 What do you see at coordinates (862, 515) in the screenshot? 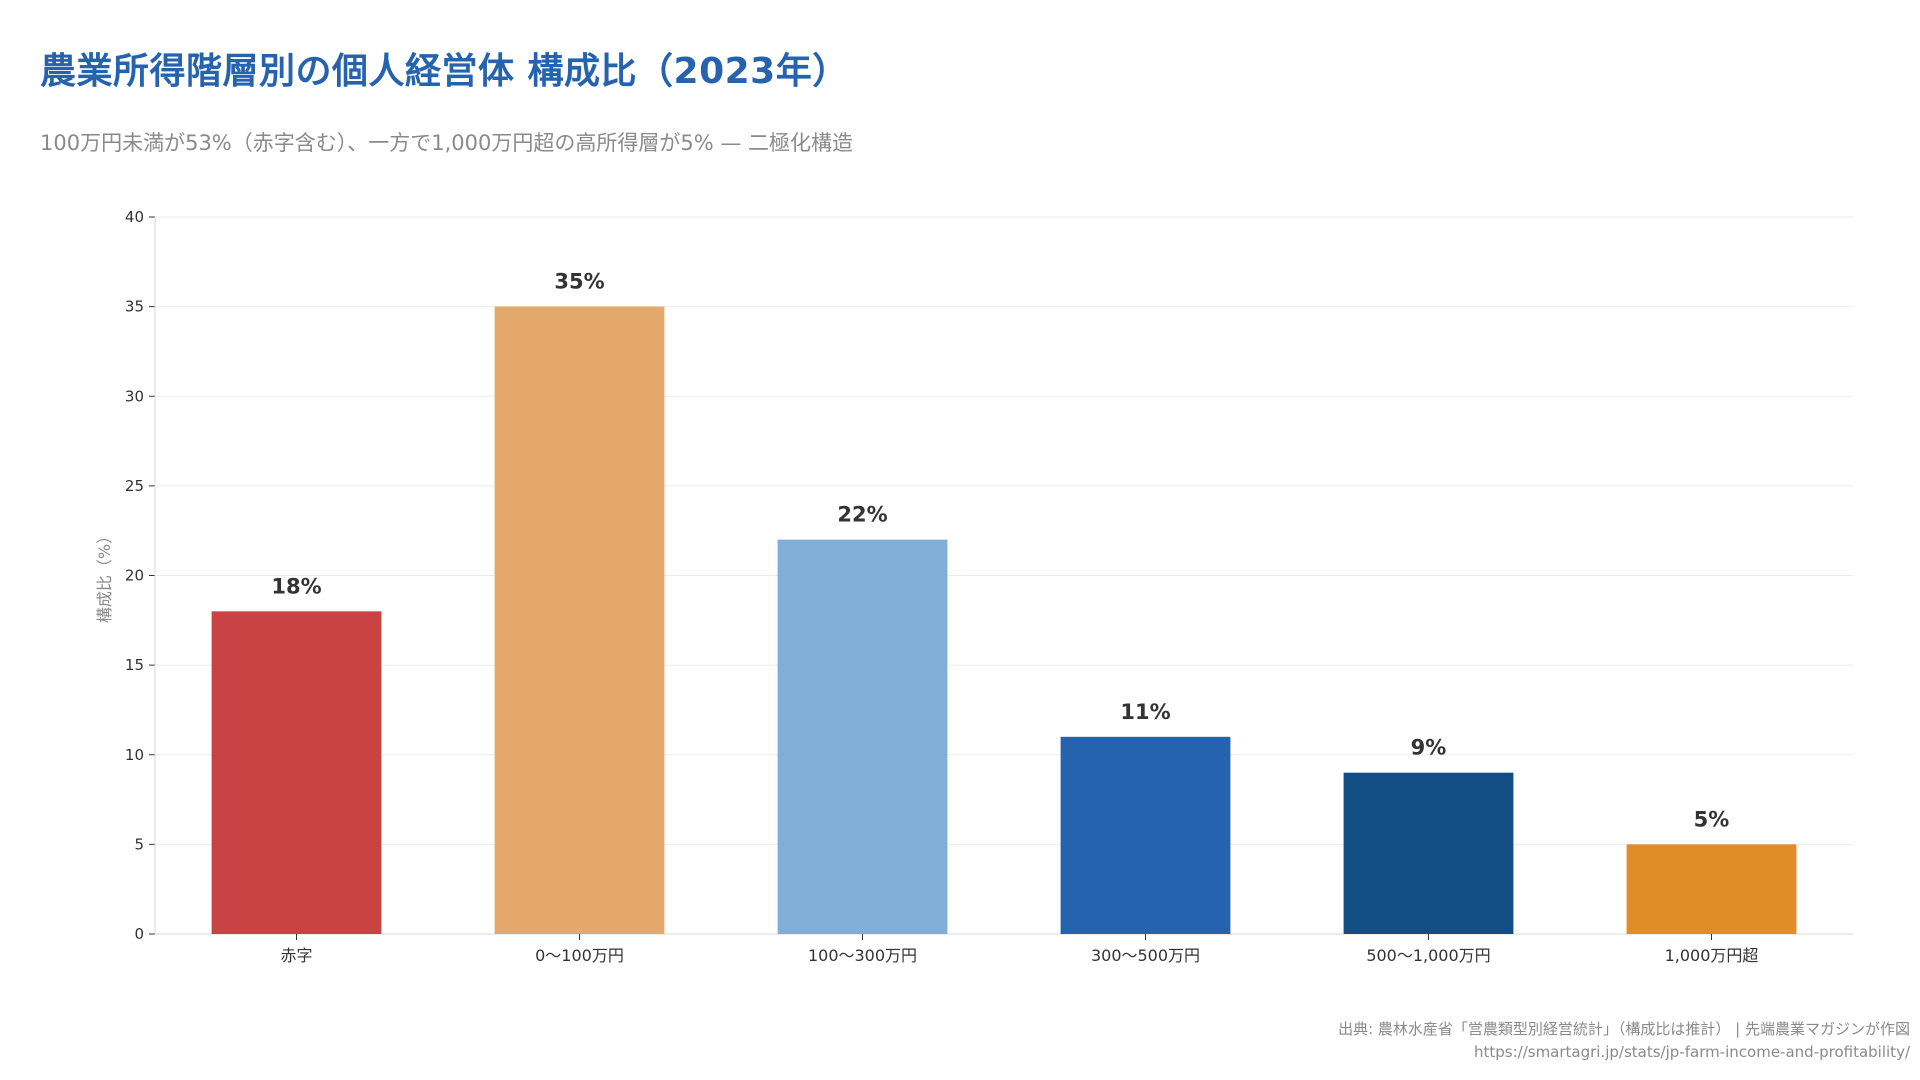
I see `data-label: 22%` at bounding box center [862, 515].